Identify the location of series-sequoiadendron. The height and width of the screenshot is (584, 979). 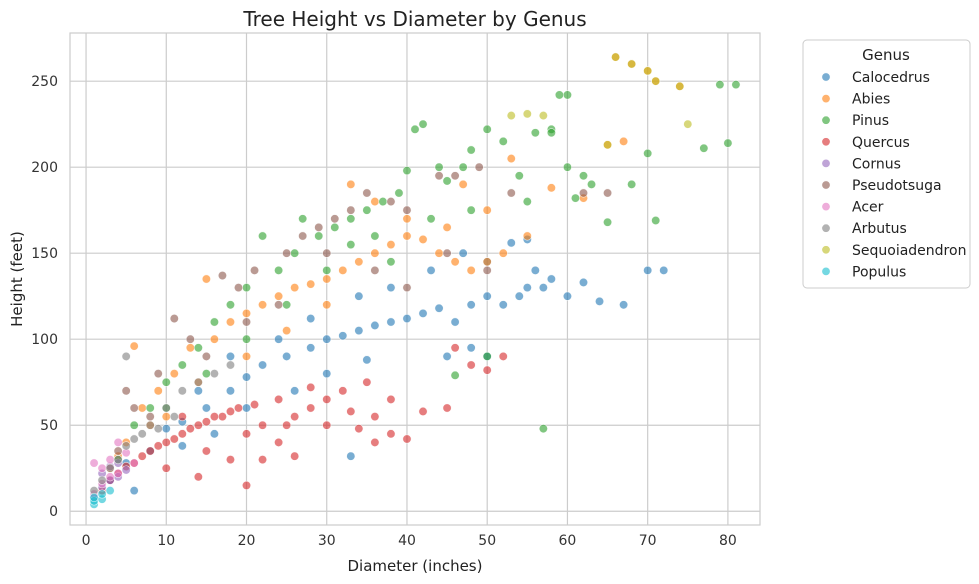
(599, 101).